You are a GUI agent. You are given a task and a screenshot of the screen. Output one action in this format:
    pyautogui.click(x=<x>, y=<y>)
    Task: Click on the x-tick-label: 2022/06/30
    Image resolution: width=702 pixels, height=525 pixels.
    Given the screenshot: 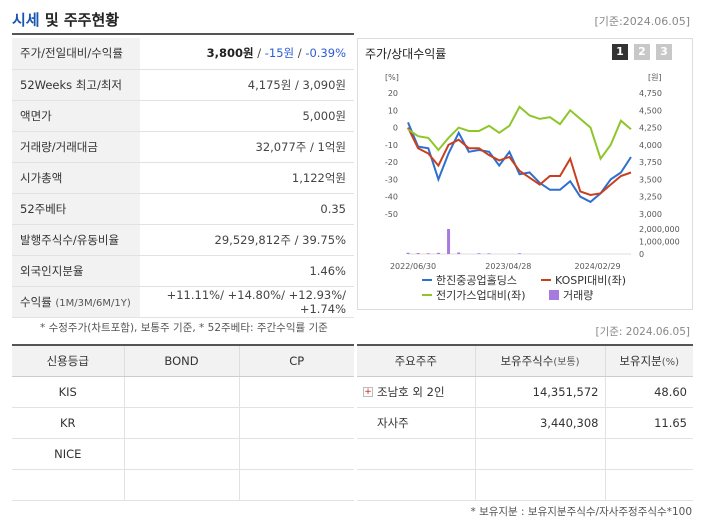 What is the action you would take?
    pyautogui.click(x=413, y=266)
    